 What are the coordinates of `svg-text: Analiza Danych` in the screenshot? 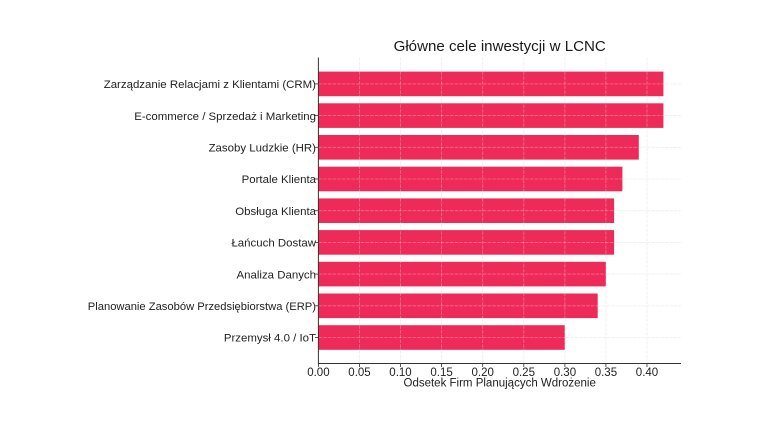 It's located at (276, 275).